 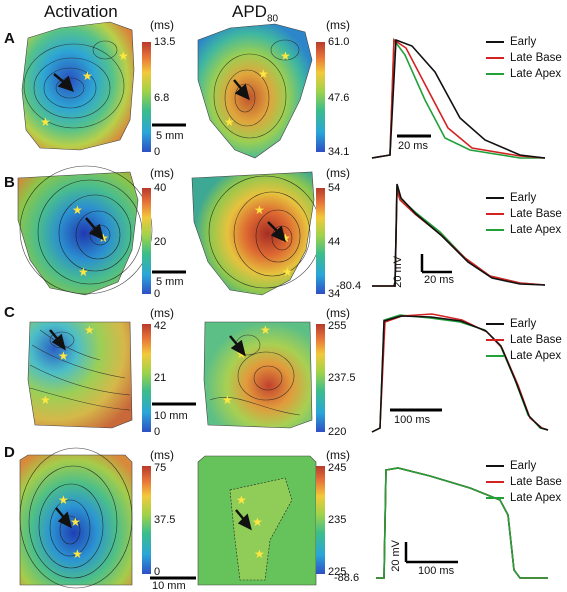 What do you see at coordinates (339, 98) in the screenshot?
I see `apd-tick-a-mid: 47.6` at bounding box center [339, 98].